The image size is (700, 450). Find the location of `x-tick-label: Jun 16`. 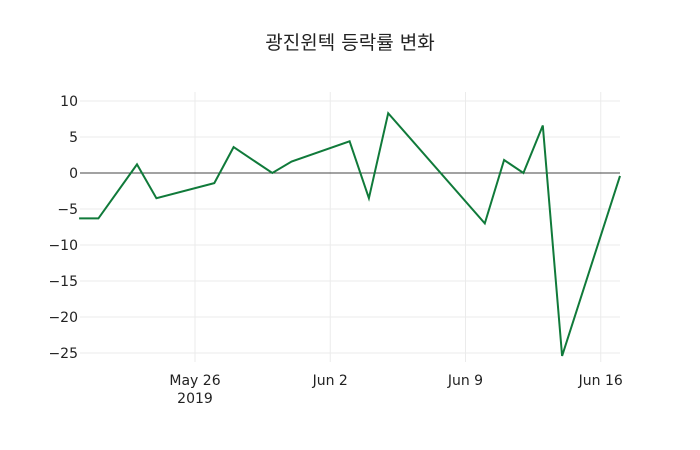

x-tick-label: Jun 16 is located at coordinates (600, 381).